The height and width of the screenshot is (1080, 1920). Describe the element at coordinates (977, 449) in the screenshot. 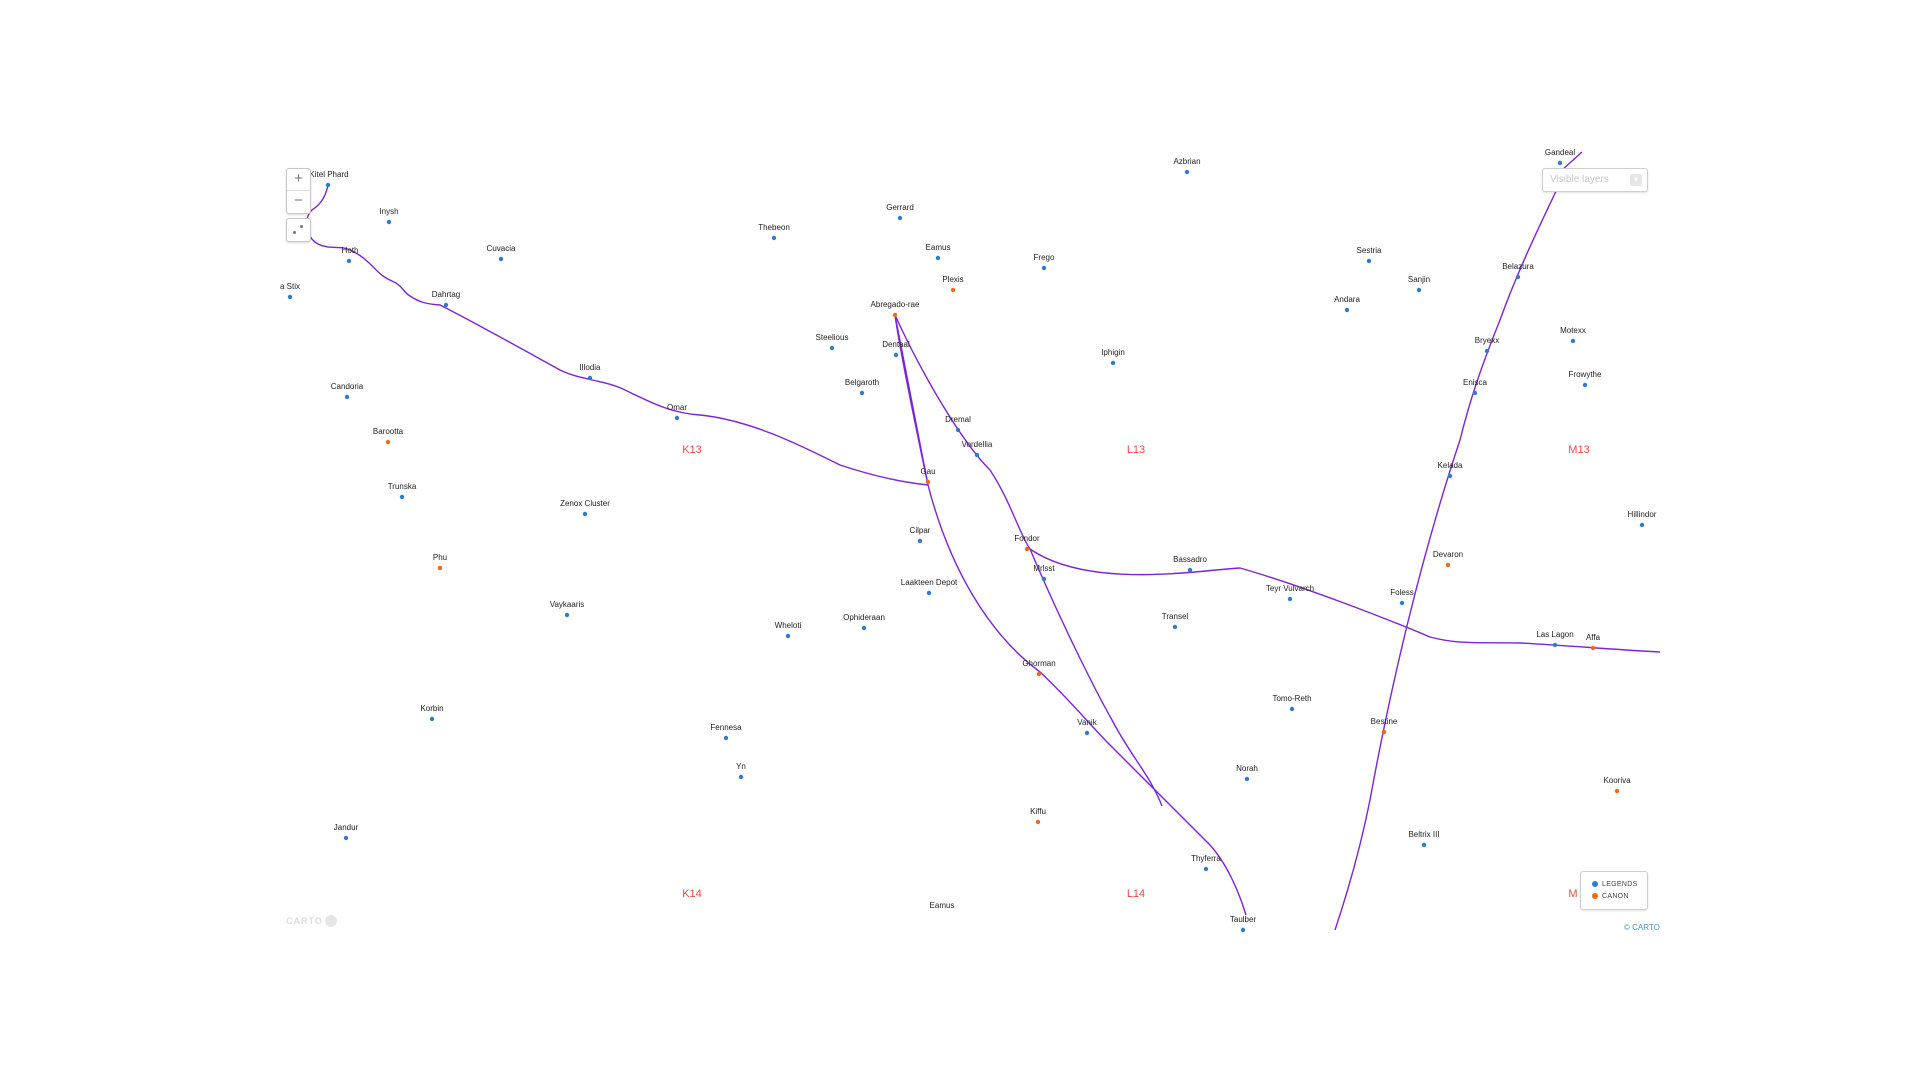

I see `system-vordellia: Vordellia` at that location.